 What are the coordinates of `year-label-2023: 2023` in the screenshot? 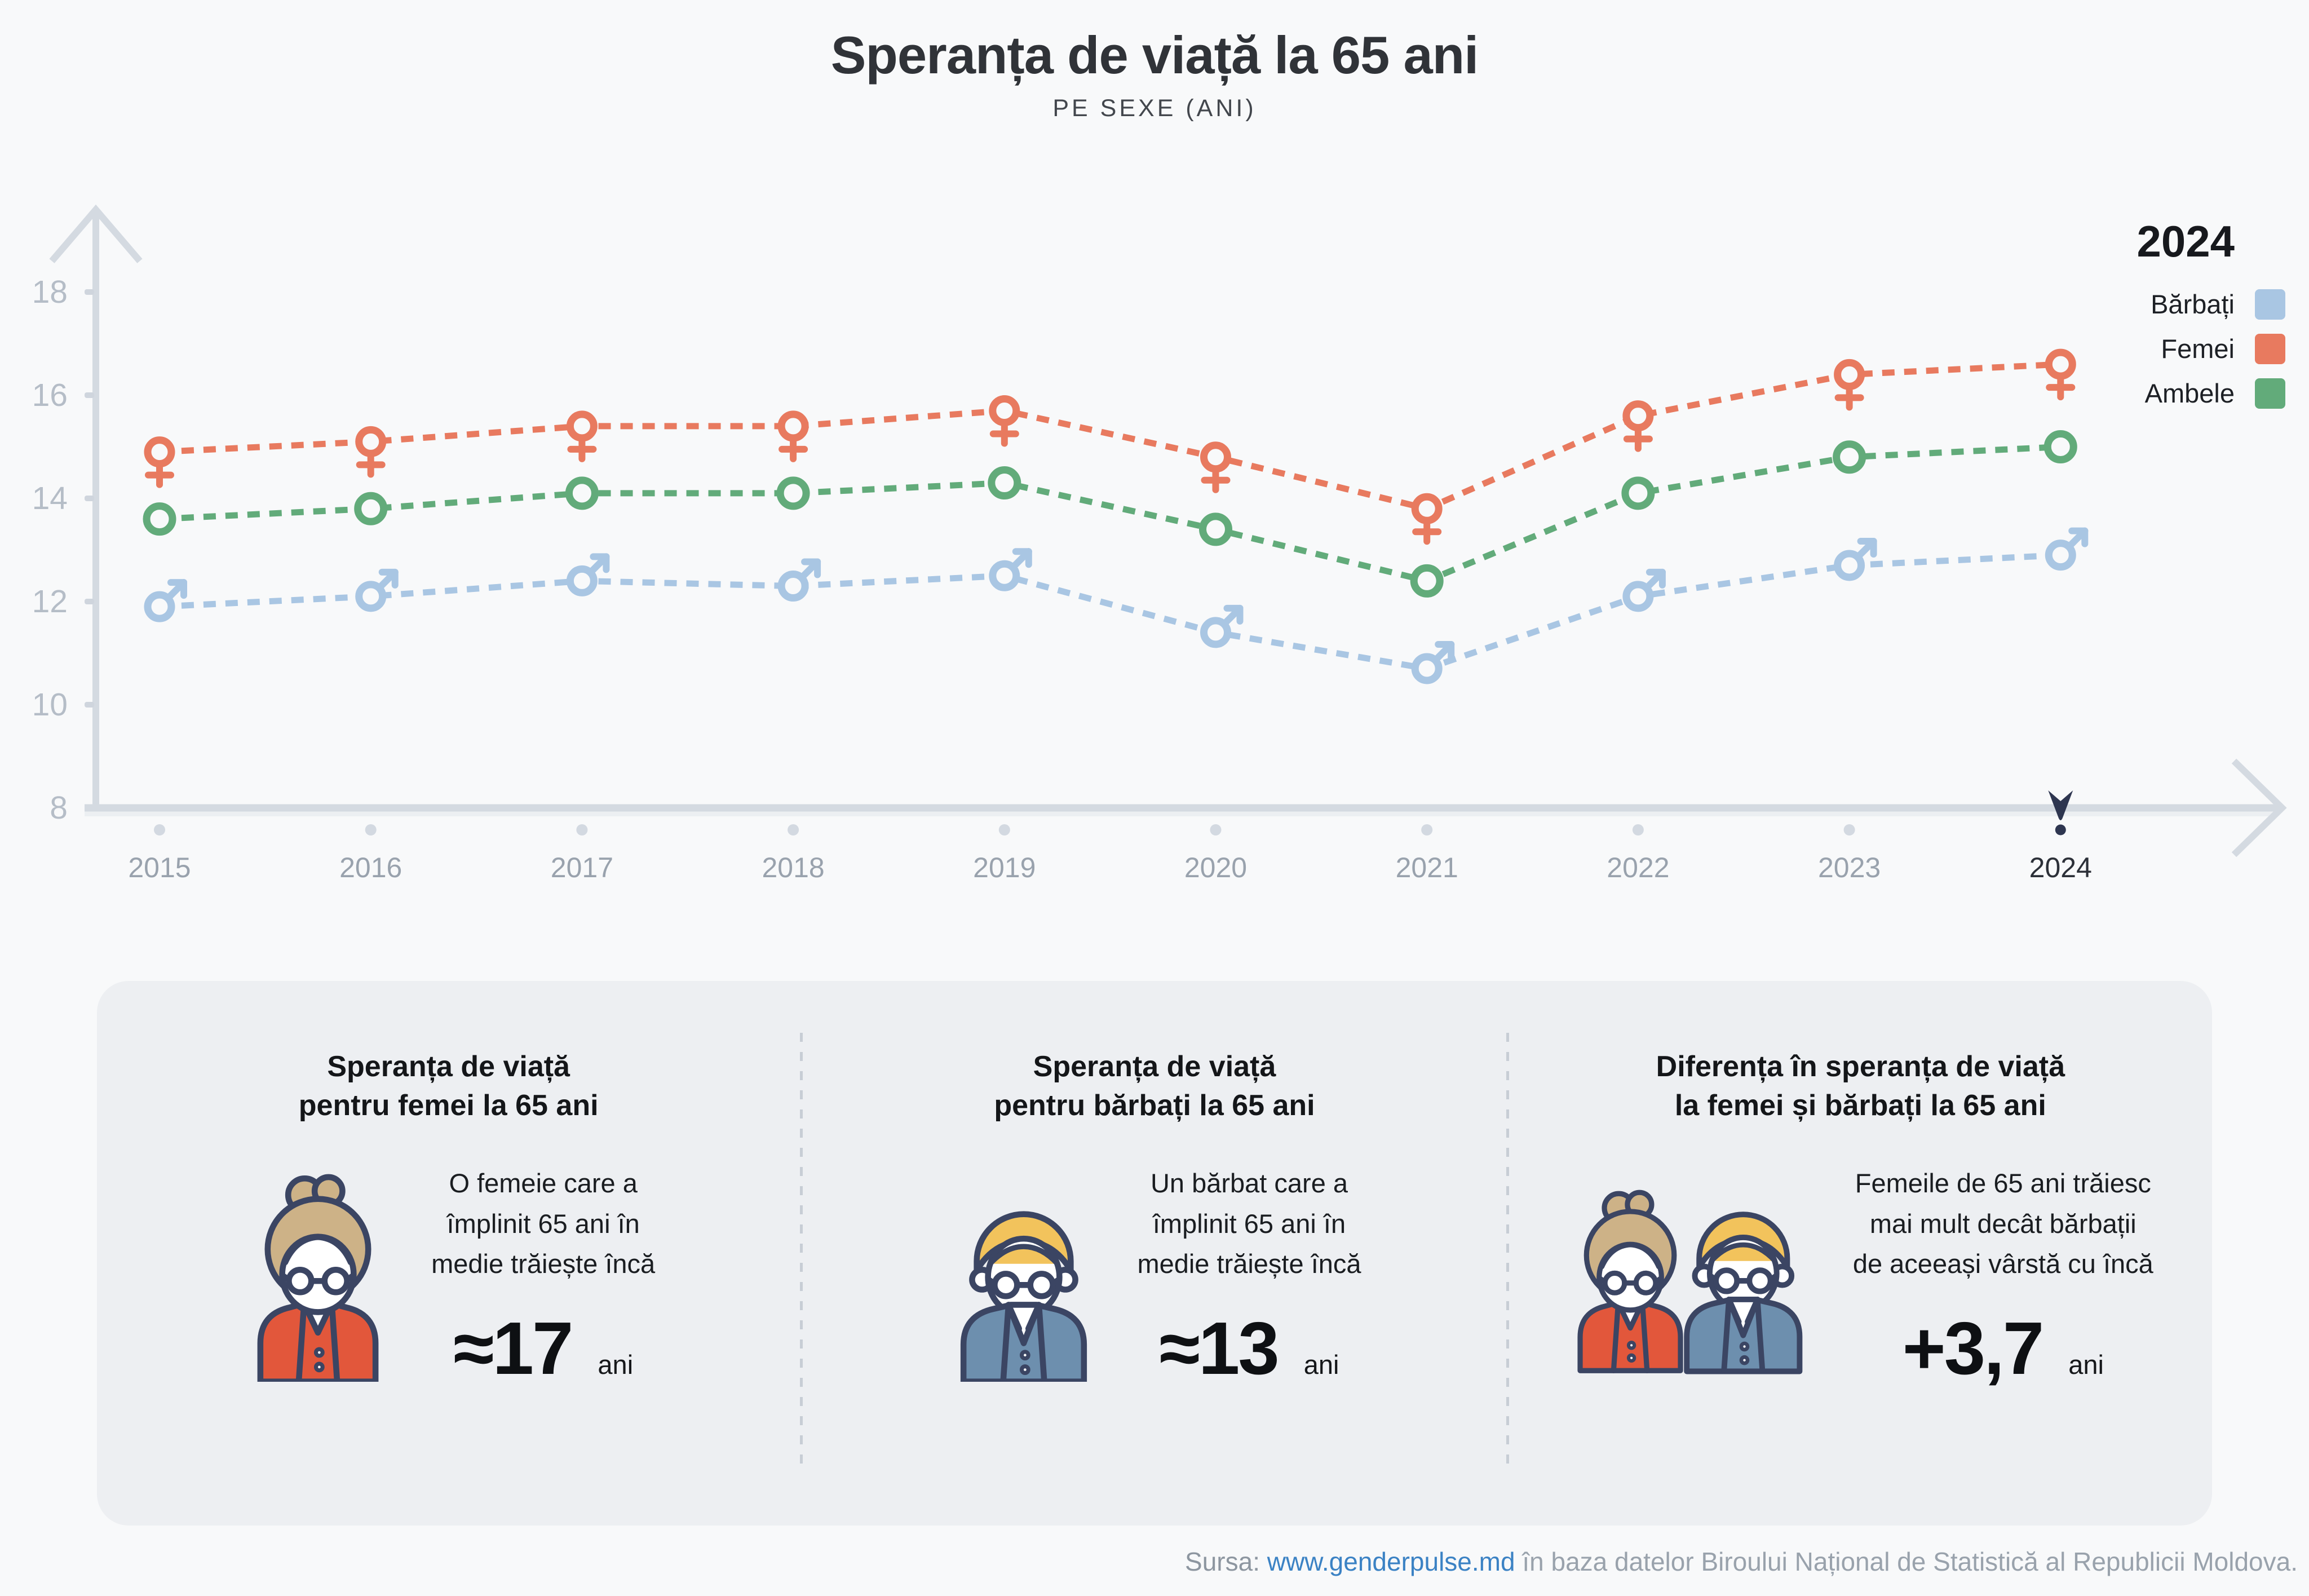 It's located at (1849, 867).